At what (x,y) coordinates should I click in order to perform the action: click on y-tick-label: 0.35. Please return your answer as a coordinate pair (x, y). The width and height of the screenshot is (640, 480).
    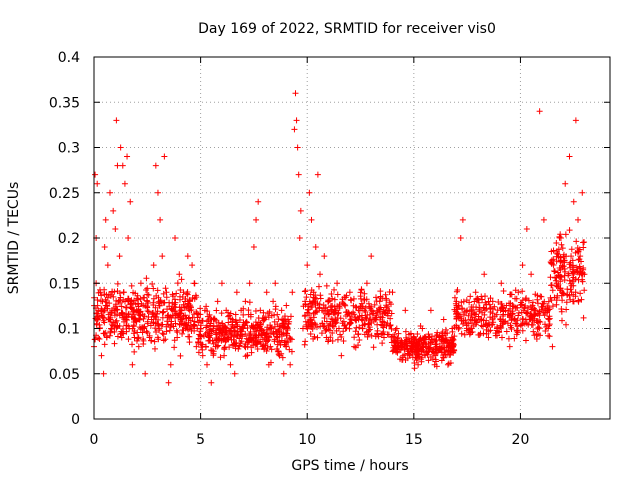
    Looking at the image, I should click on (64, 103).